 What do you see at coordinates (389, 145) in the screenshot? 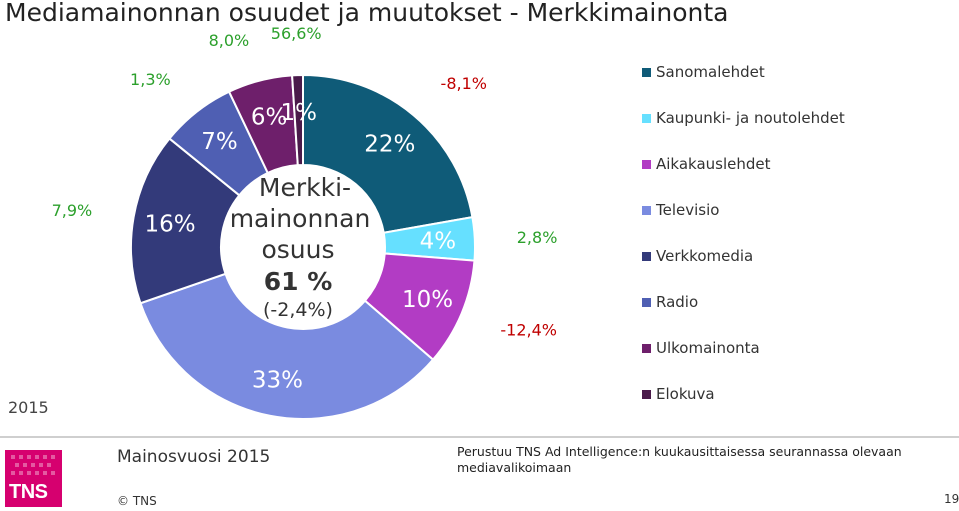
I see `slice-value-label-0: 22%` at bounding box center [389, 145].